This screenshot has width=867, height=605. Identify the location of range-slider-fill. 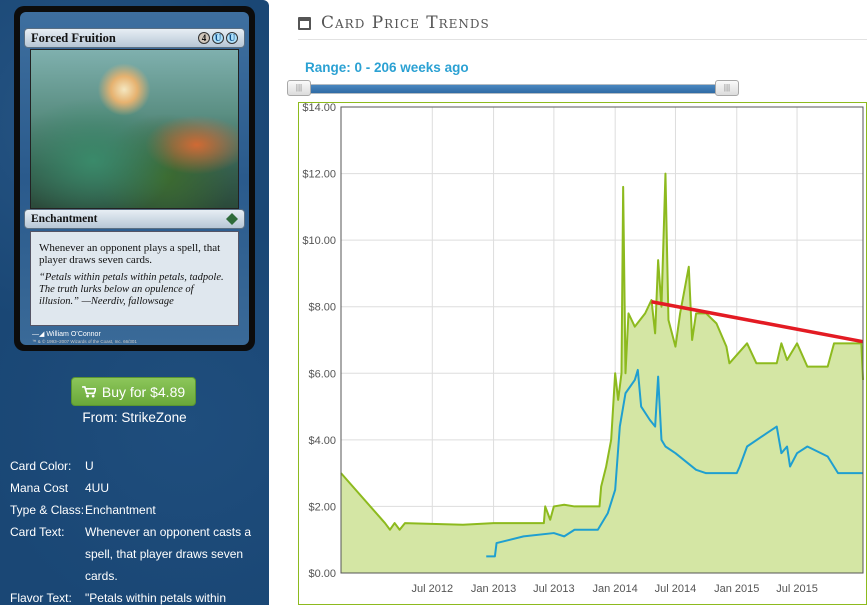
(517, 89).